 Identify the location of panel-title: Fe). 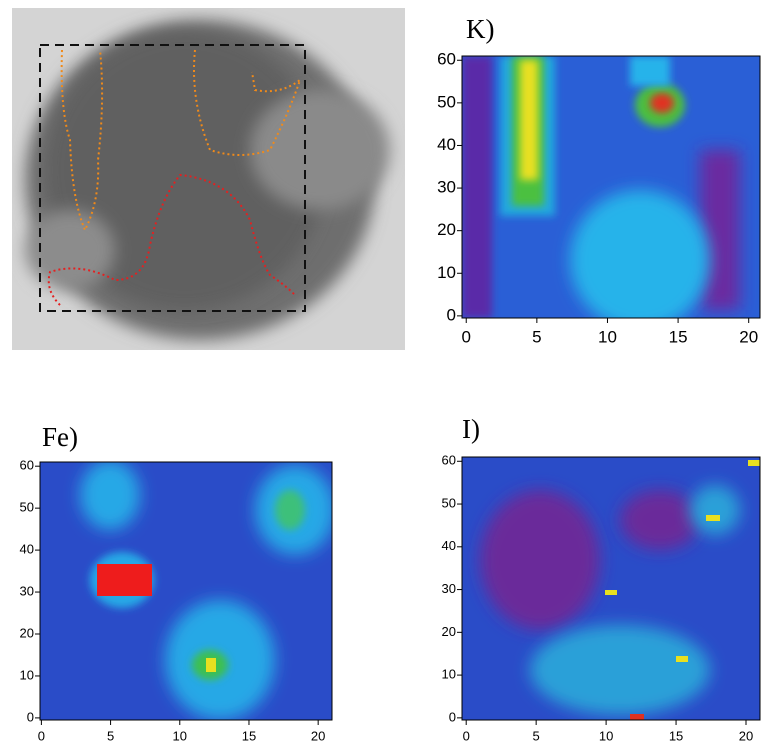
(60, 437).